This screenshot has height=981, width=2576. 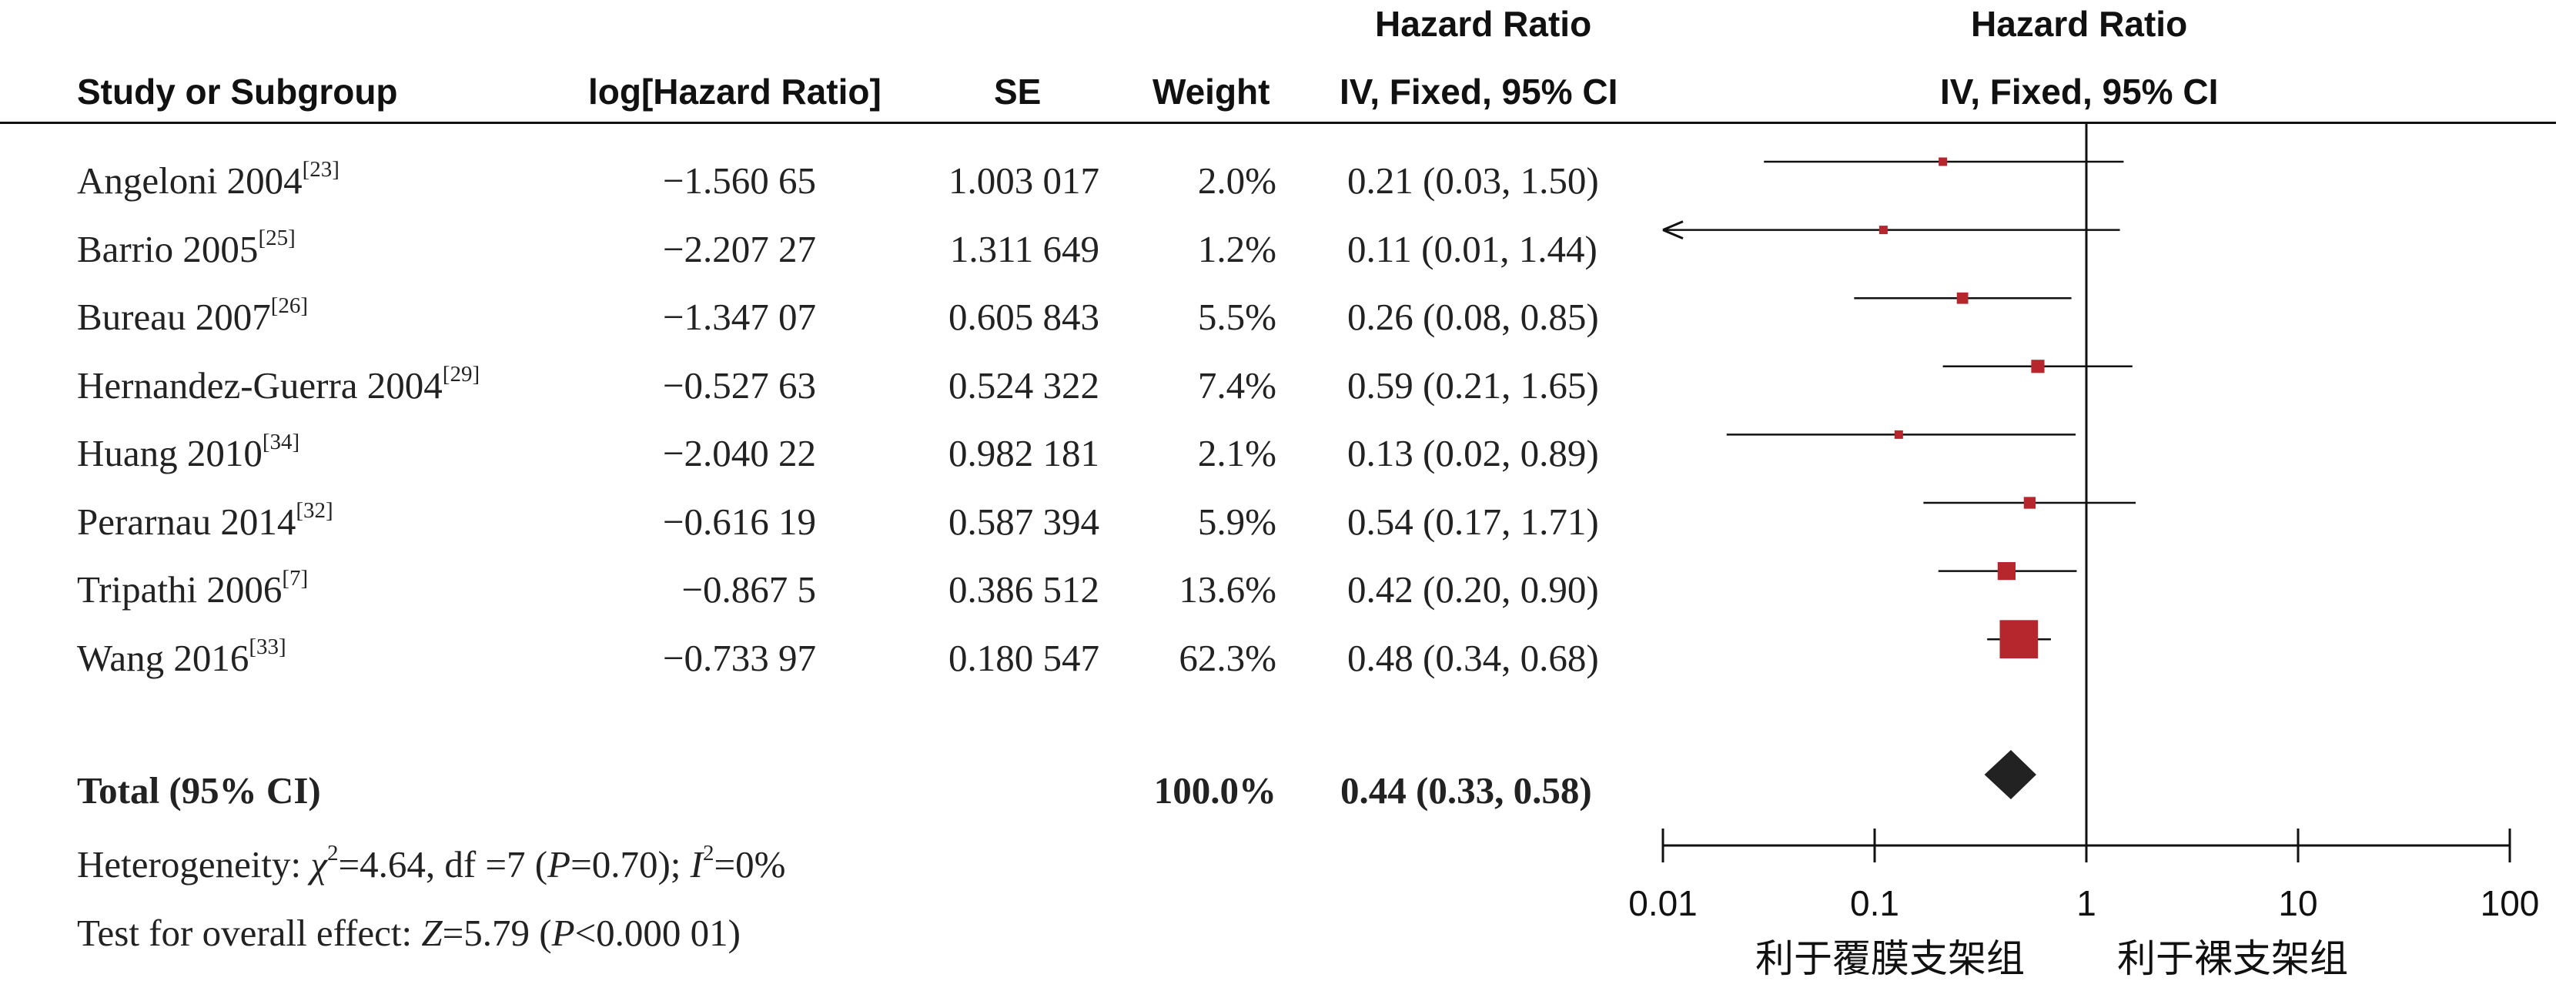 What do you see at coordinates (1023, 589) in the screenshot?
I see `se-value: 0.386 512` at bounding box center [1023, 589].